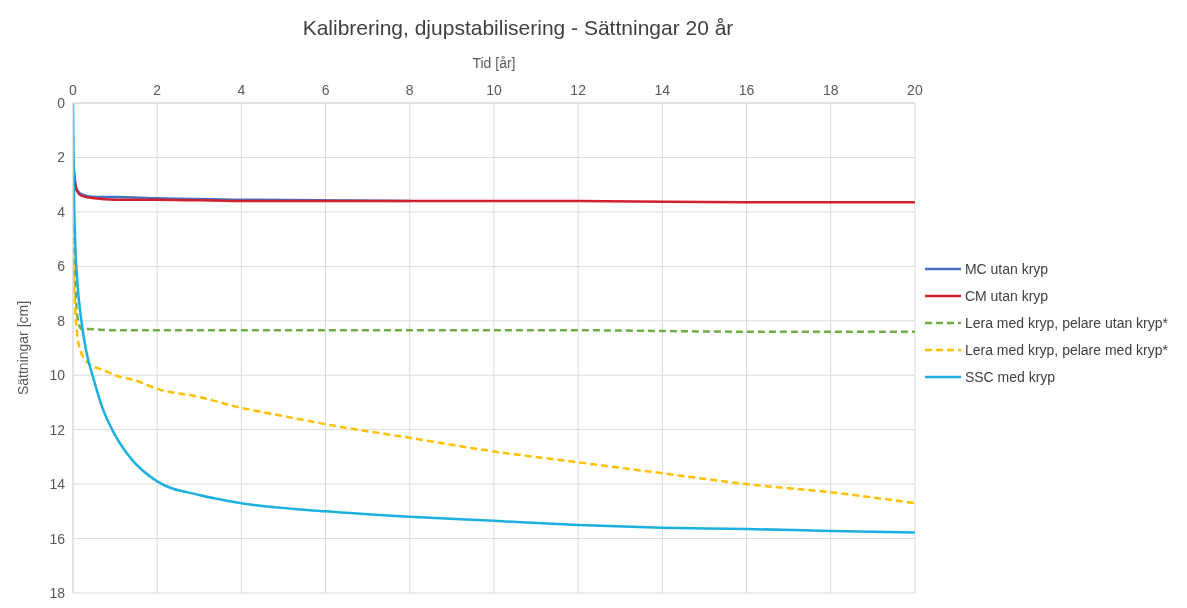 The width and height of the screenshot is (1187, 608). I want to click on x-tick-label: 4, so click(241, 90).